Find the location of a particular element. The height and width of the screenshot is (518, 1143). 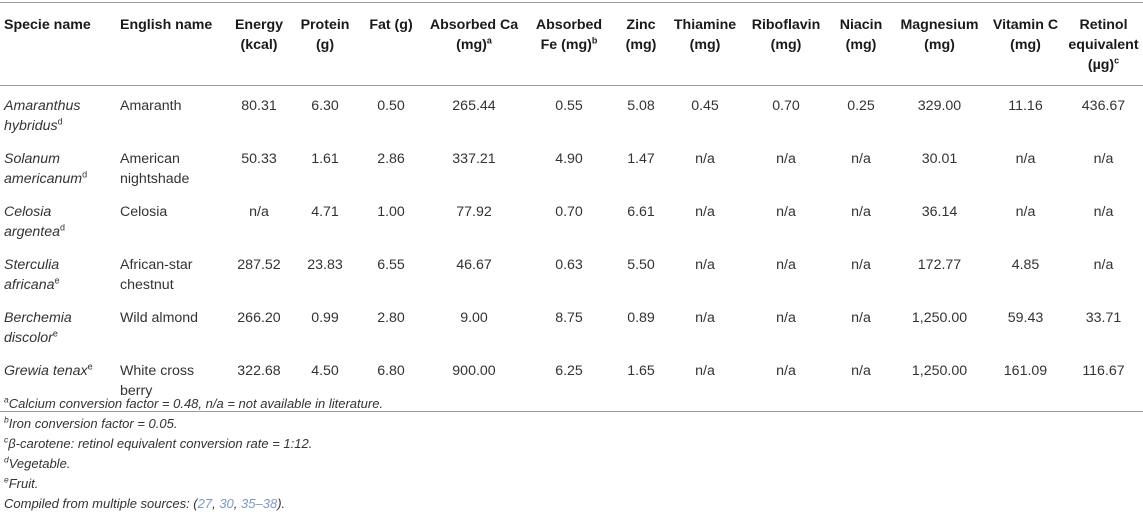

cell-retinol: n/a is located at coordinates (1103, 212).